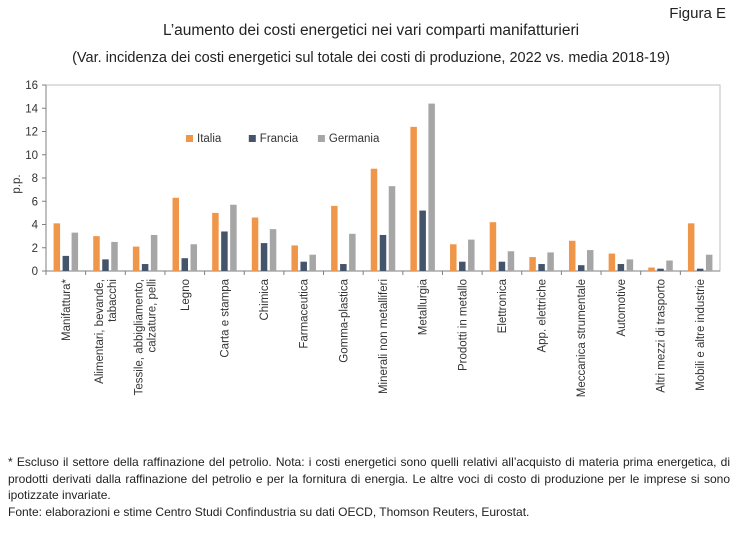 This screenshot has width=742, height=536. I want to click on x-category-label-line: tabacchi, so click(113, 300).